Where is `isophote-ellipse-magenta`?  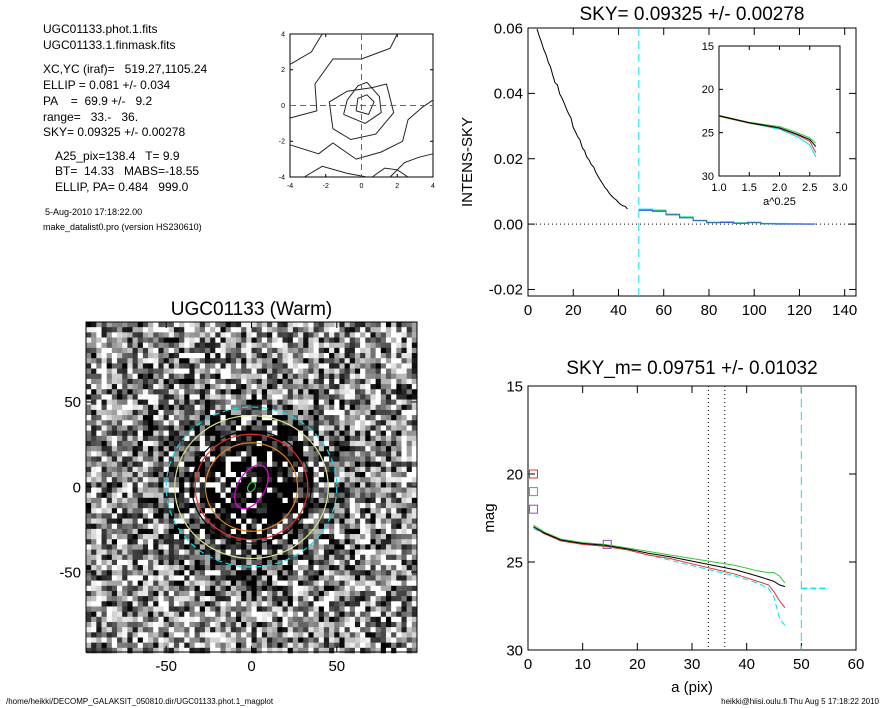
isophote-ellipse-magenta is located at coordinates (251, 487).